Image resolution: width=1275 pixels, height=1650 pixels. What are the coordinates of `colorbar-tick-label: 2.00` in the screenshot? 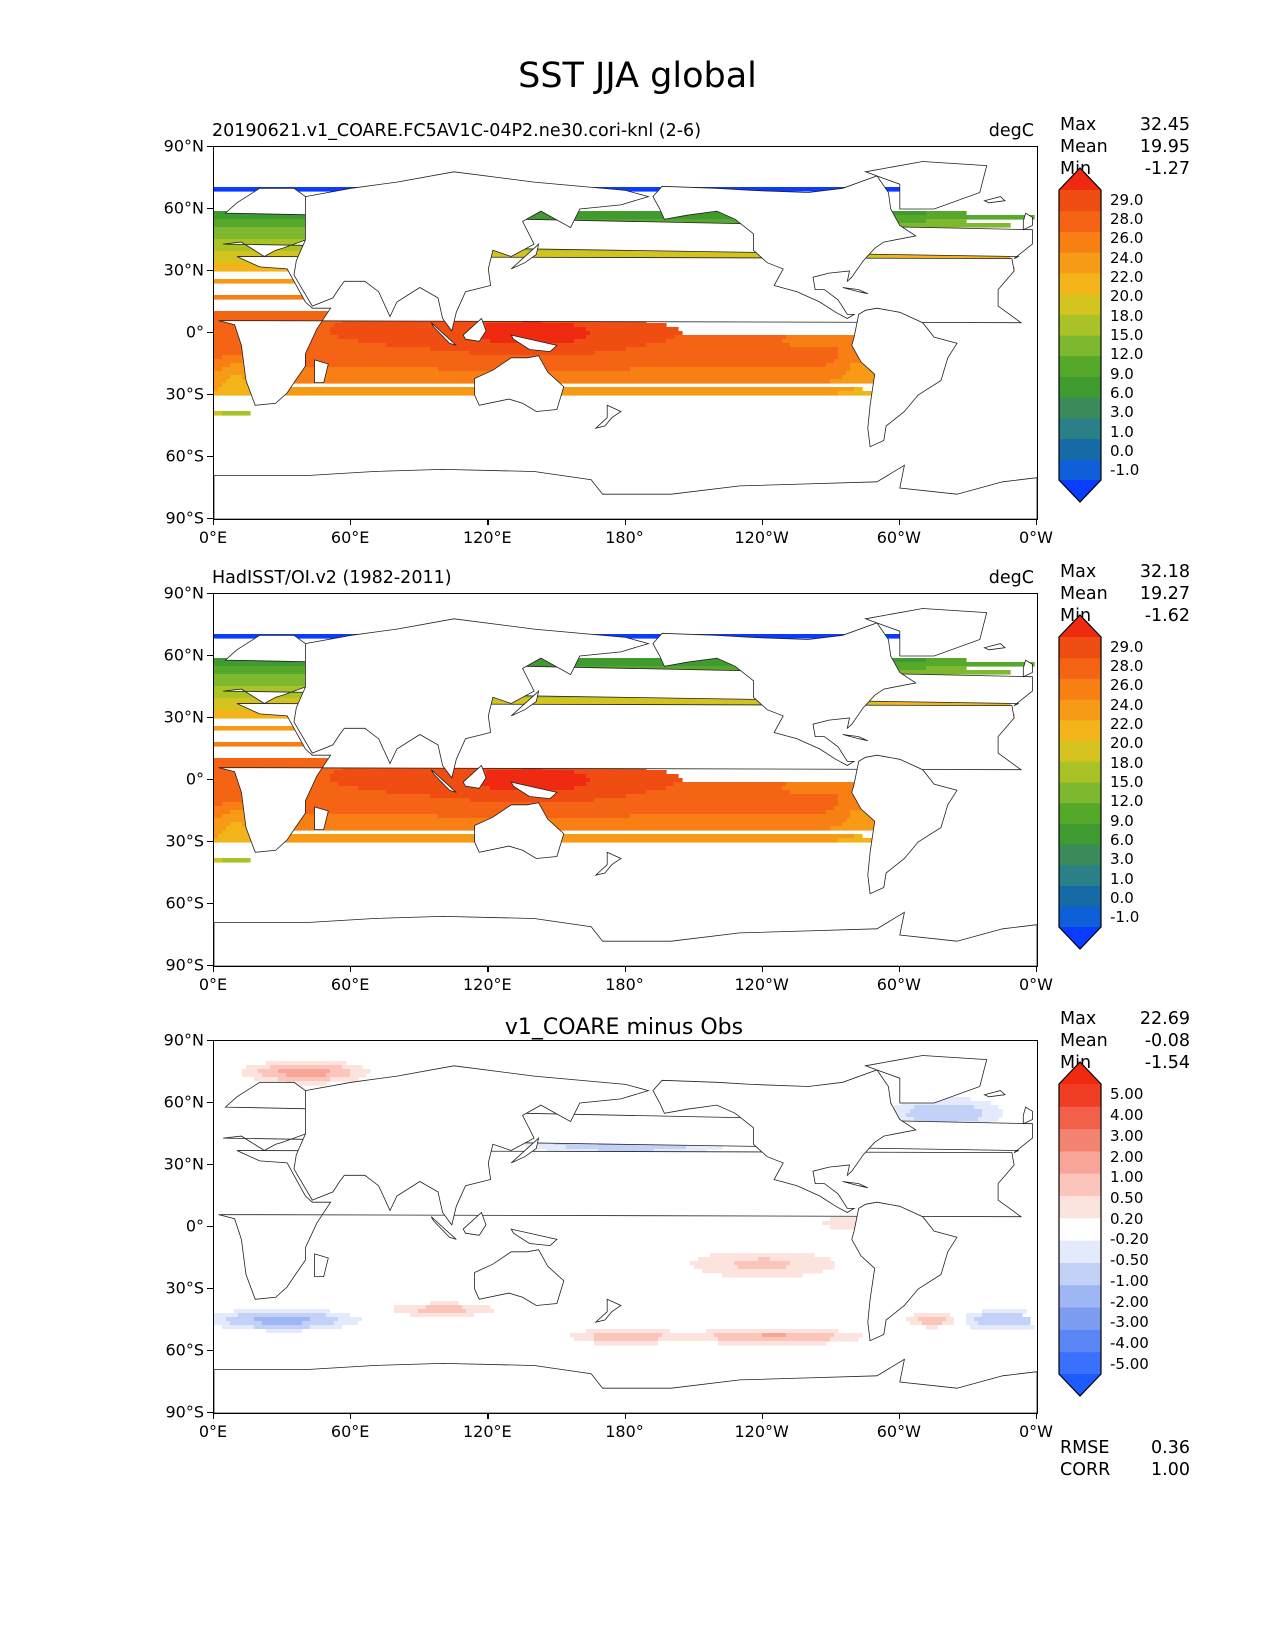 It's located at (1127, 1156).